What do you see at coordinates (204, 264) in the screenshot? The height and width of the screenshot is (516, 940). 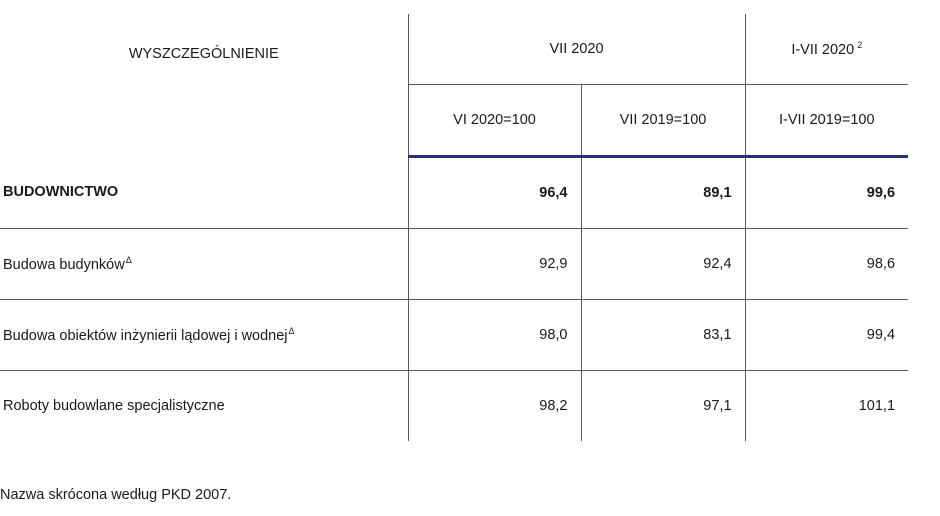 I see `row-label: Budowa budynkówΔ` at bounding box center [204, 264].